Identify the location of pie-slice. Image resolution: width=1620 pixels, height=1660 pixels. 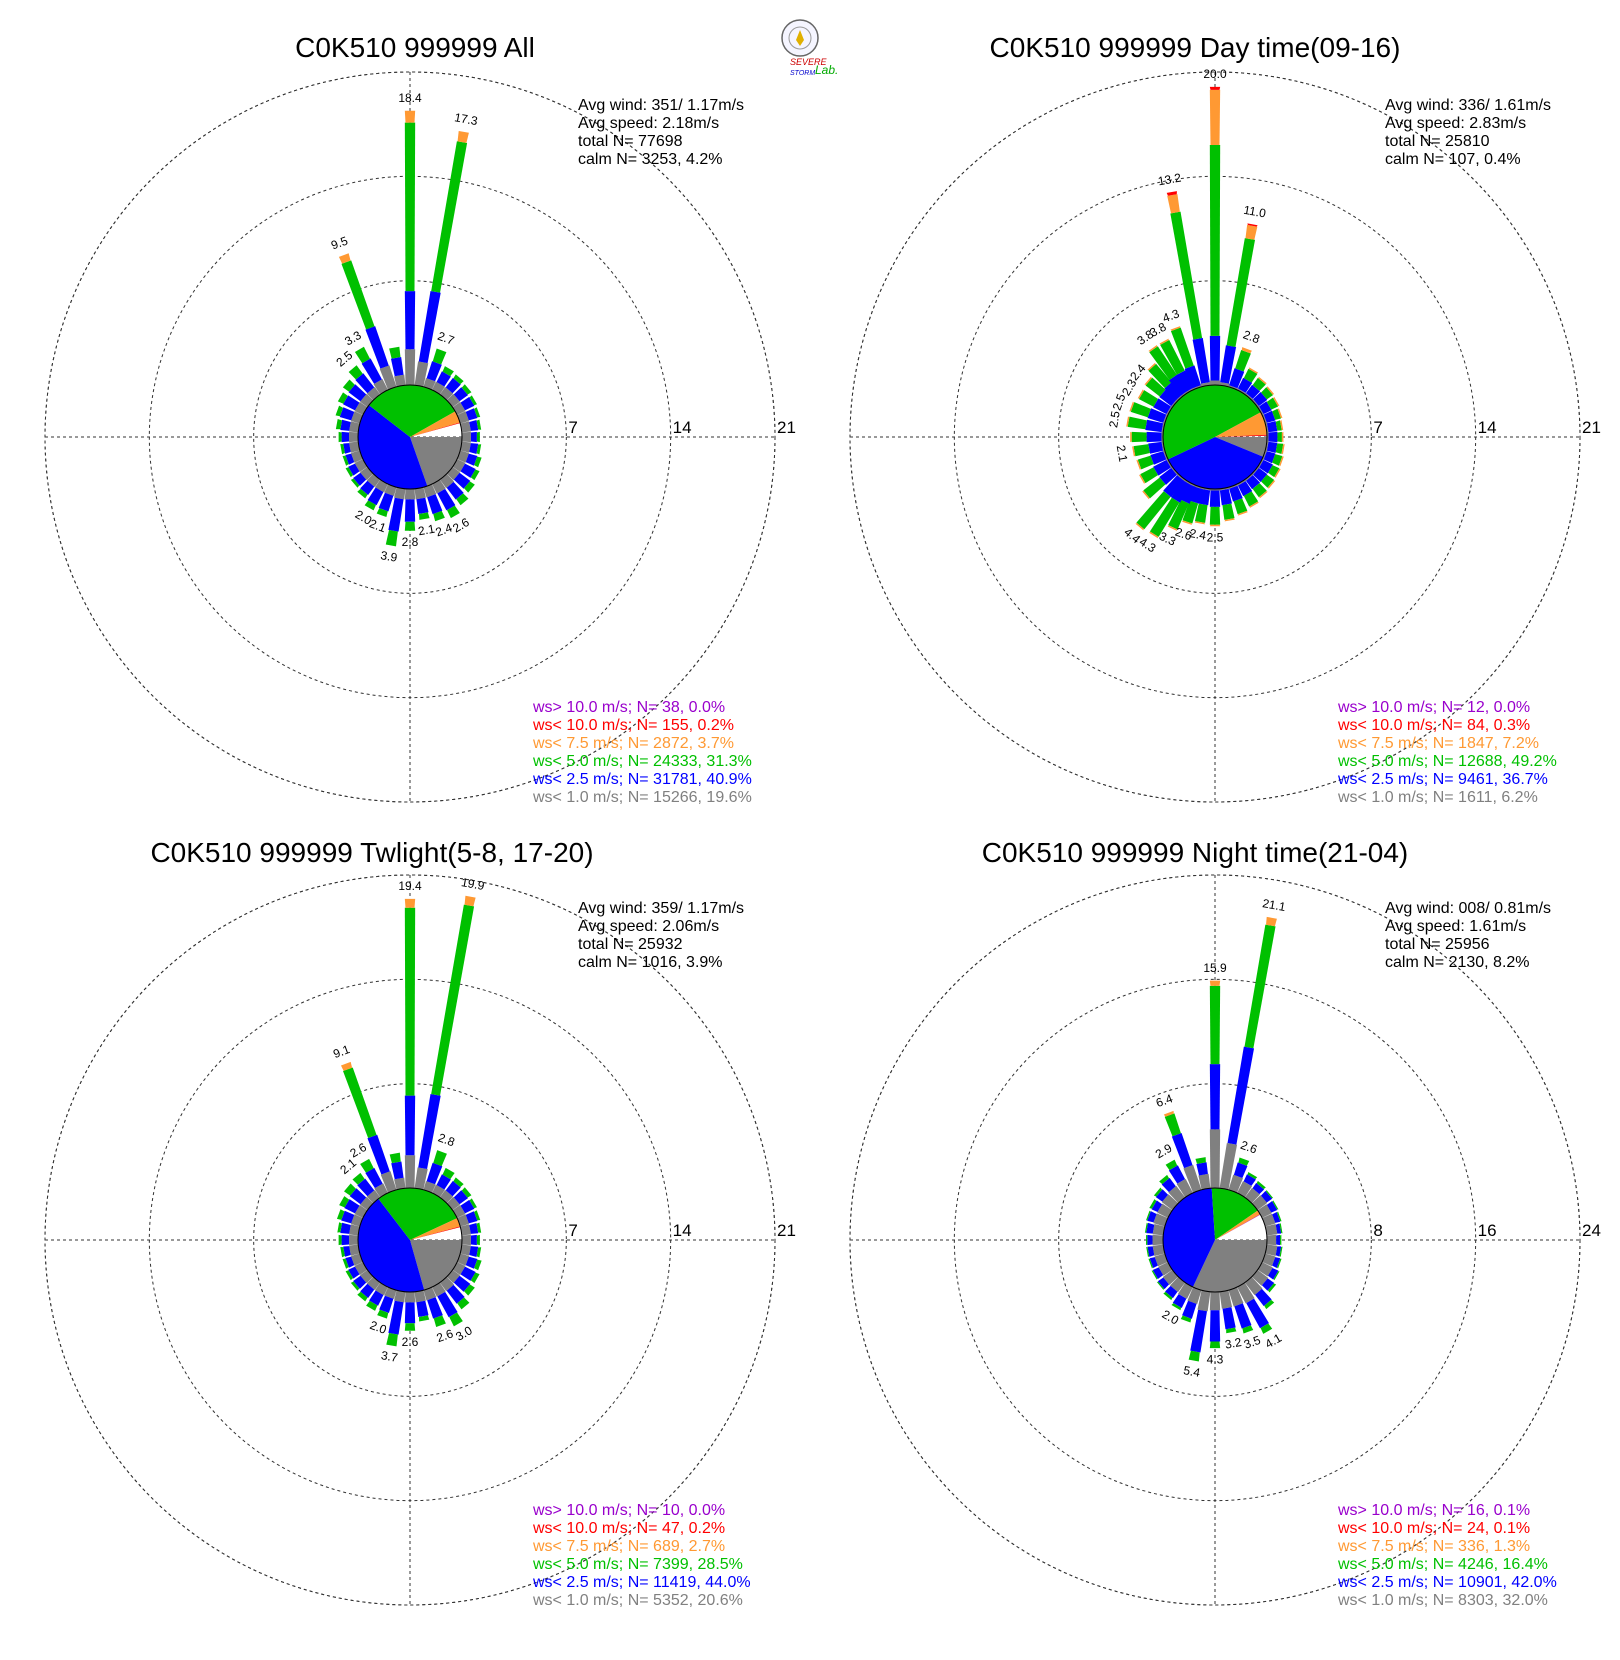
(1238, 1227).